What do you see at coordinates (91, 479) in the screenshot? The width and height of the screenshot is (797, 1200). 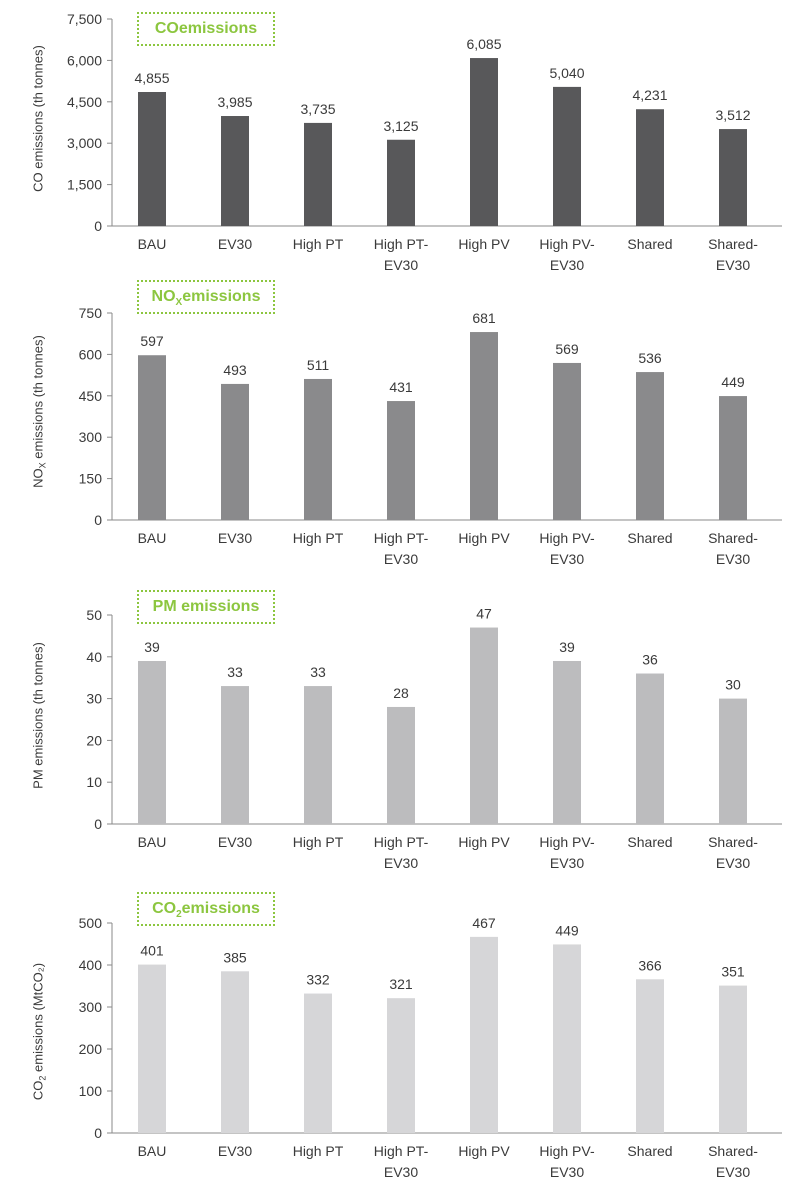 I see `y-tick-label: 150` at bounding box center [91, 479].